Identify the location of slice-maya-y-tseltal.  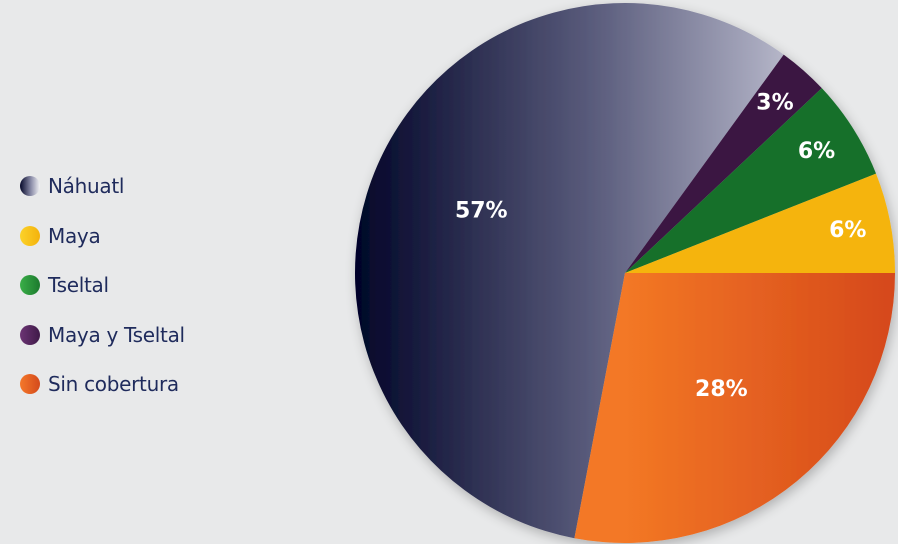
(723, 163).